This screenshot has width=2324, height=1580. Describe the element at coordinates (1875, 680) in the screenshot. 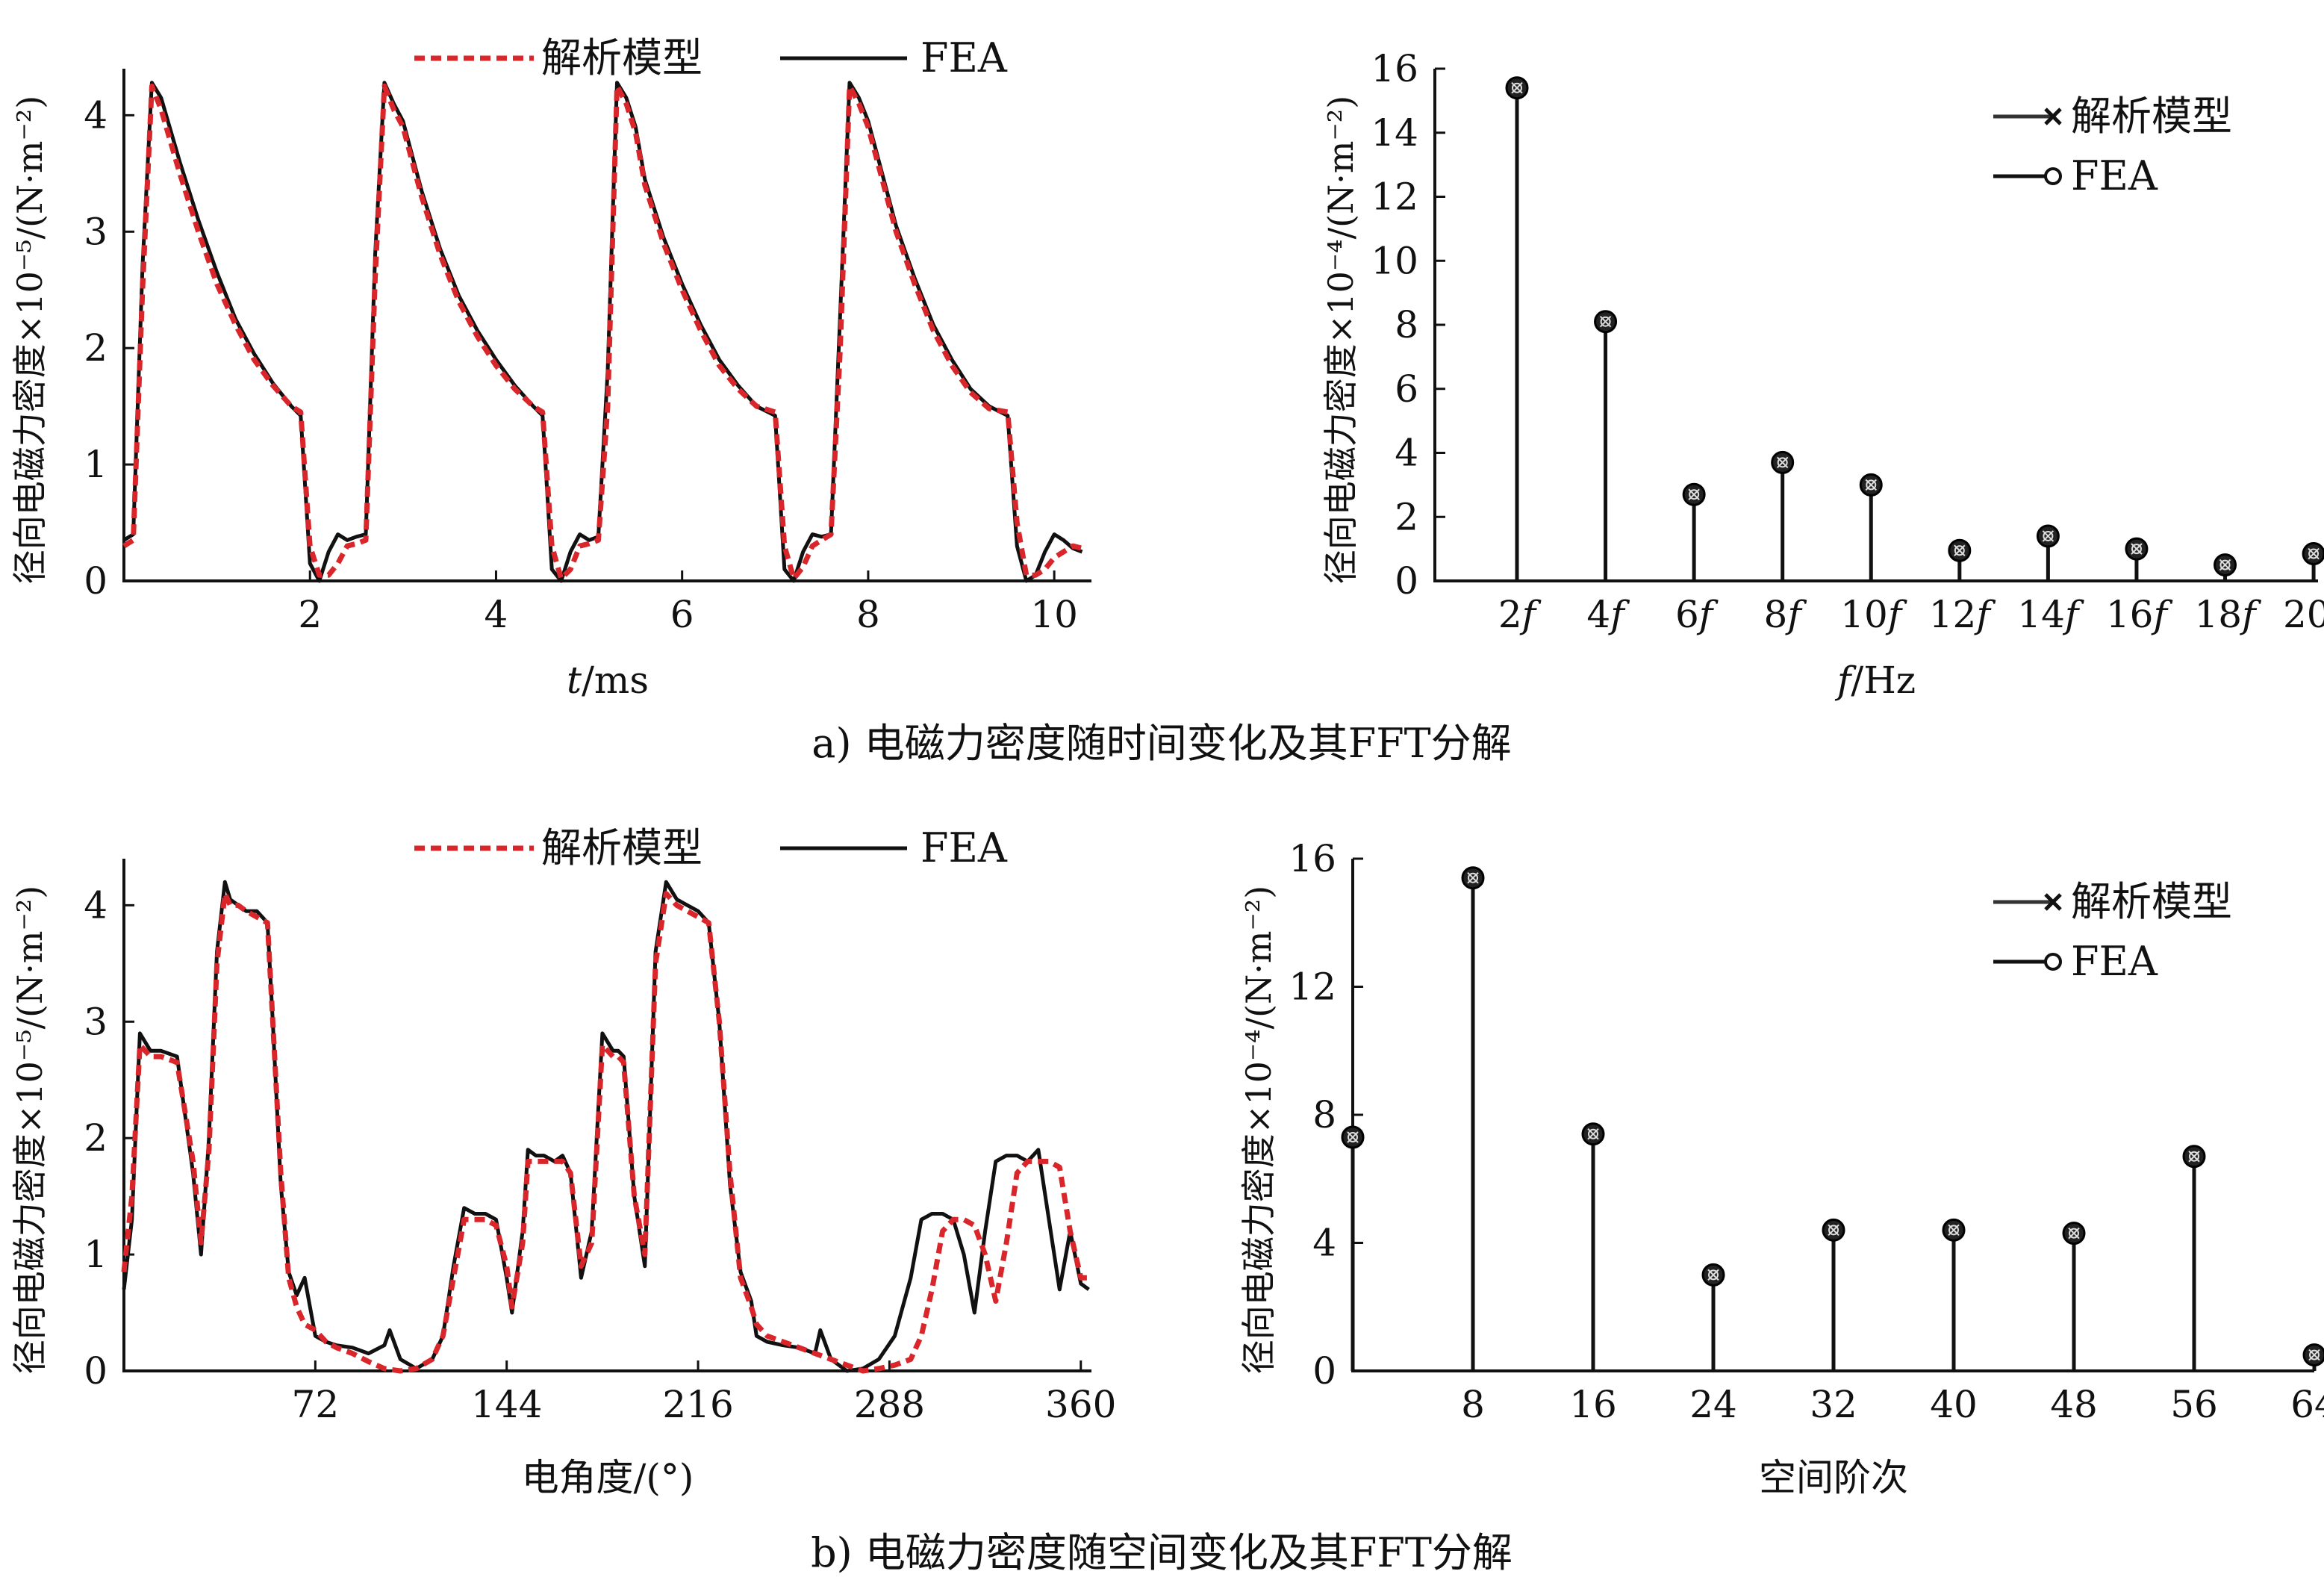

I see `x-axis-label: f/Hz` at that location.